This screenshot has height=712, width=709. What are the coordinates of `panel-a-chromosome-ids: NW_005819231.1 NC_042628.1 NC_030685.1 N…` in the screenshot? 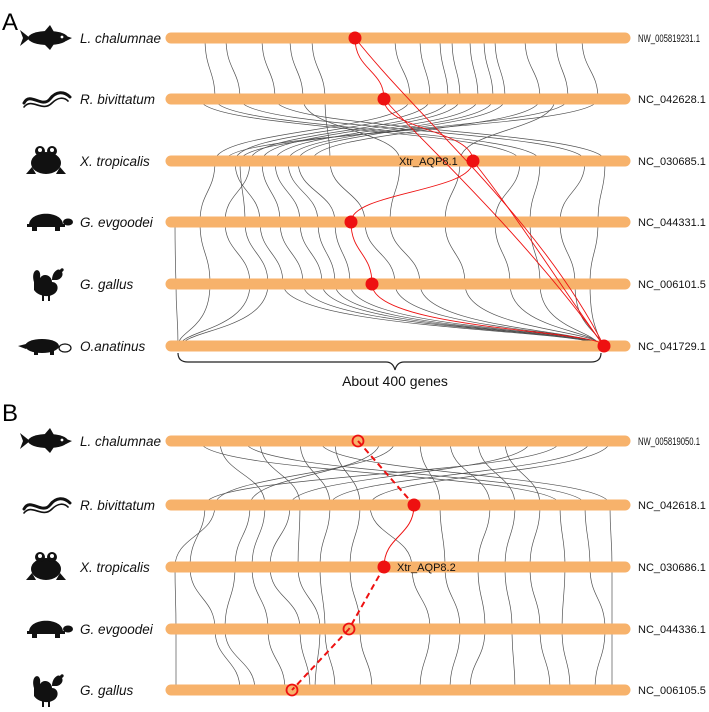 It's located at (672, 193).